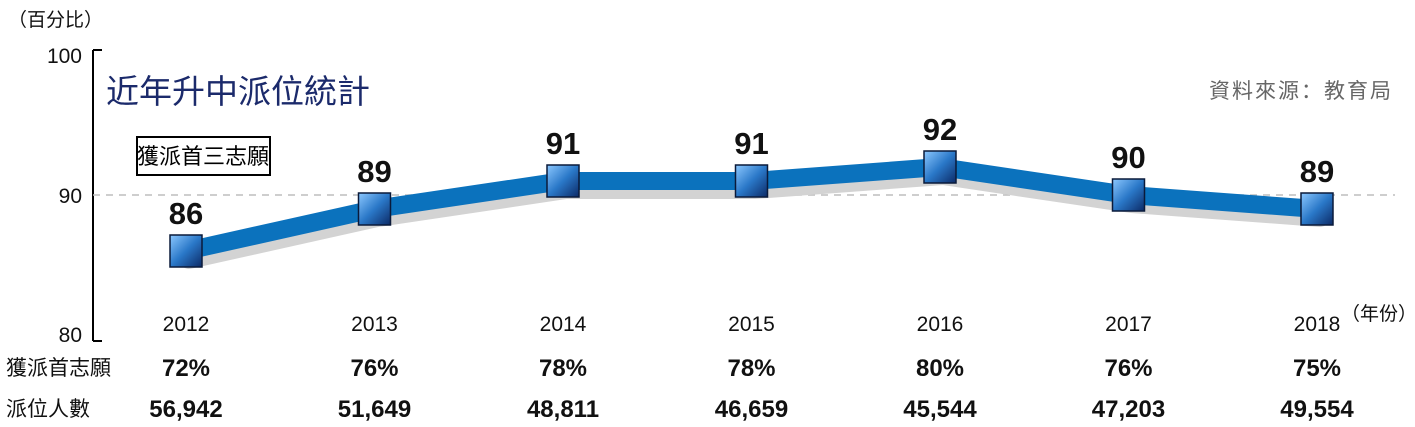 The height and width of the screenshot is (427, 1415). Describe the element at coordinates (751, 409) in the screenshot. I see `table-cell: 46,659` at that location.